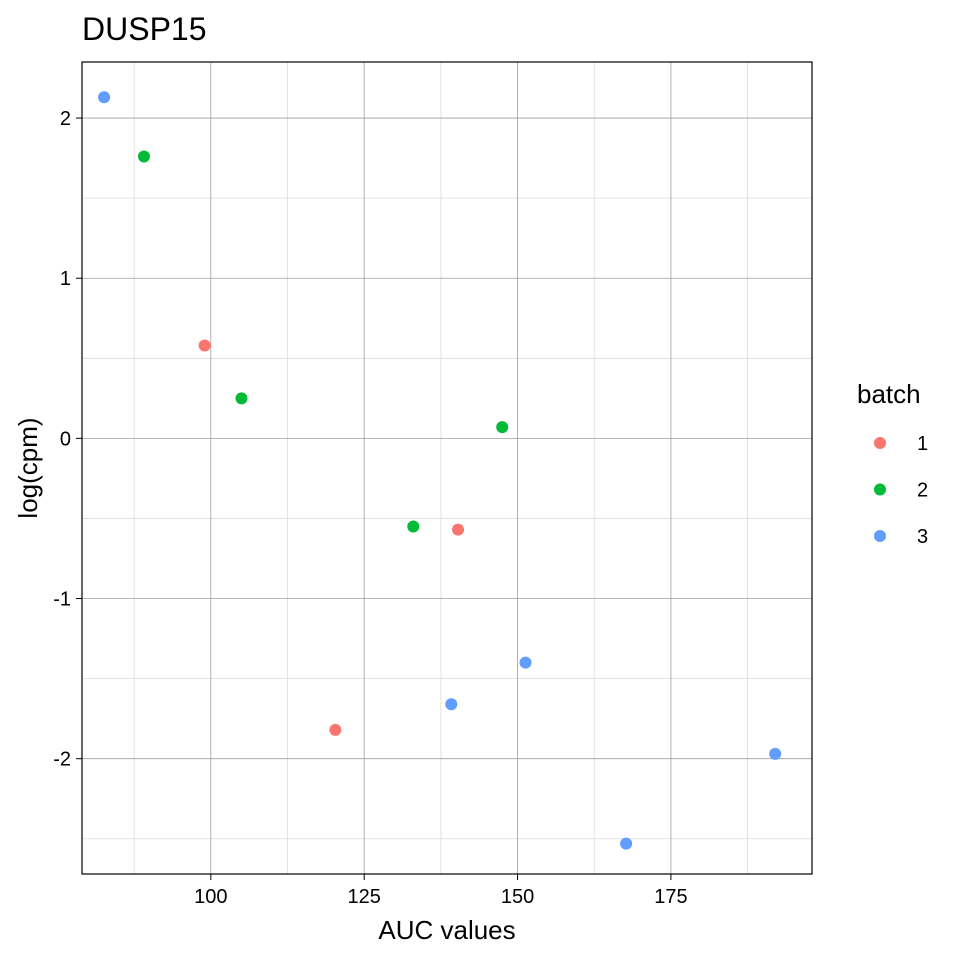  Describe the element at coordinates (901, 490) in the screenshot. I see `legend-items: 1 2 3` at that location.